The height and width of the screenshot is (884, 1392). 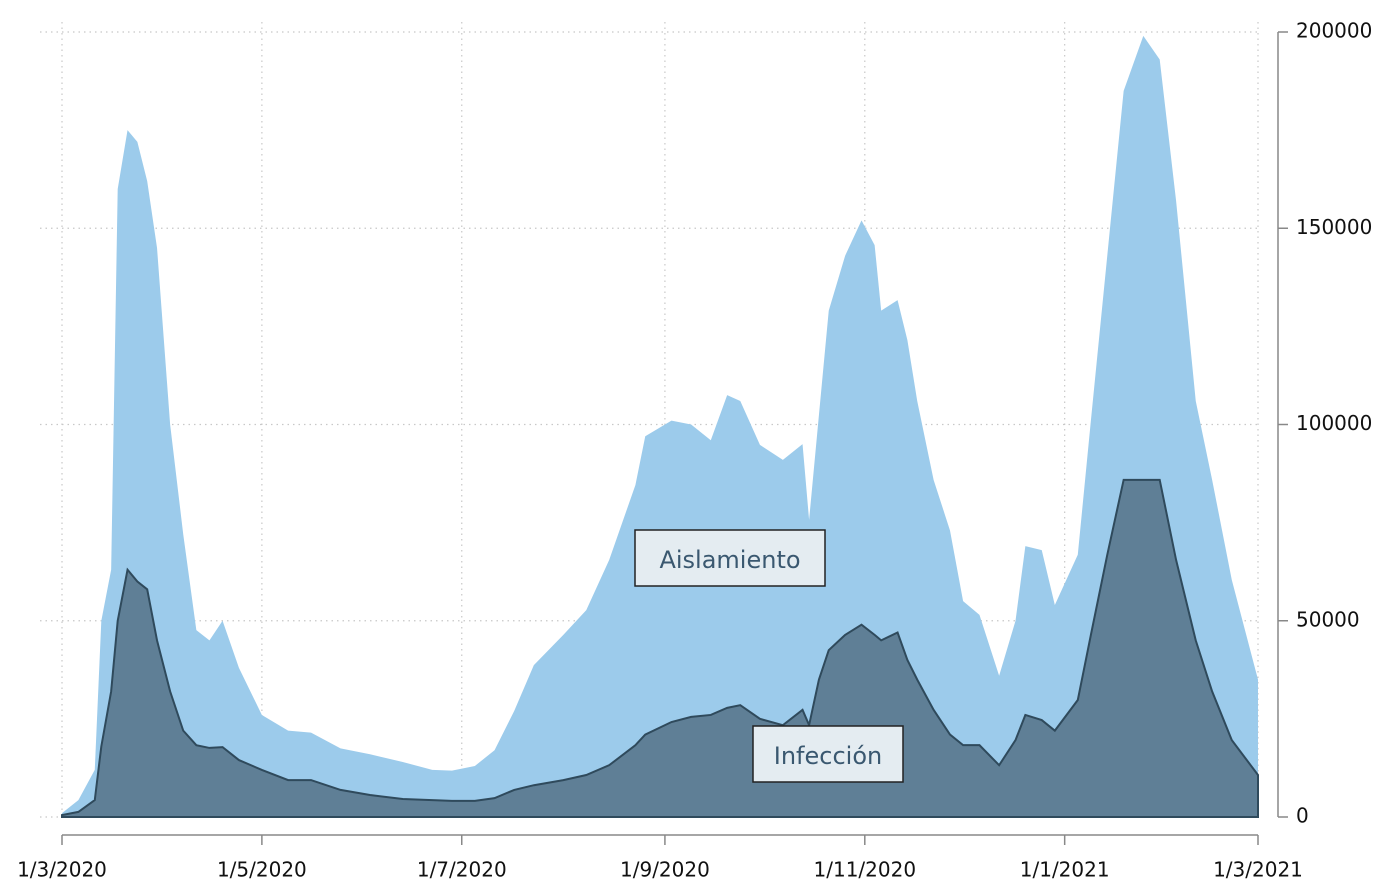 I want to click on series-label: Infección, so click(x=828, y=756).